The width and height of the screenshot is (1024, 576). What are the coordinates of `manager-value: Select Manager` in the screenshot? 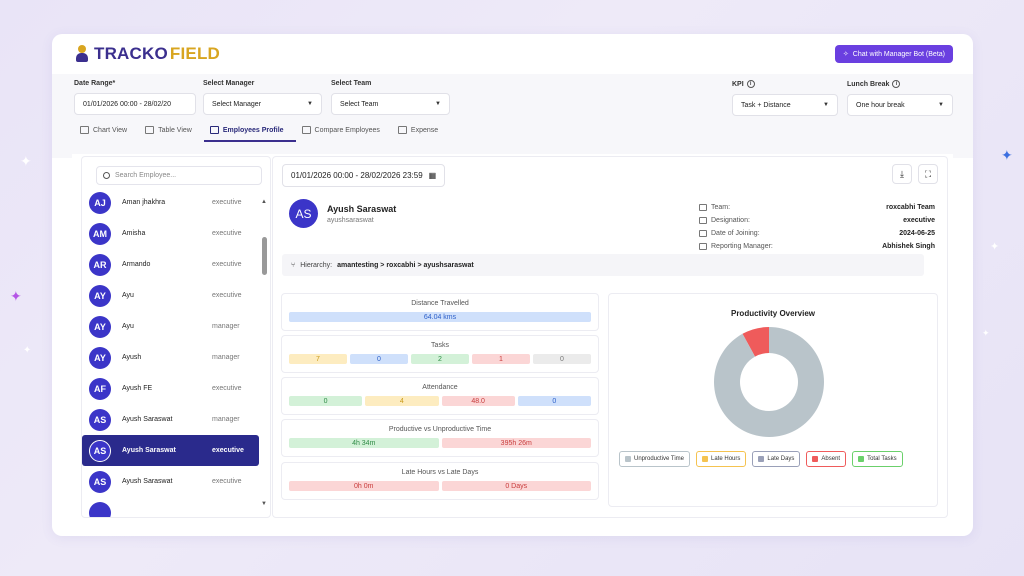 It's located at (237, 104).